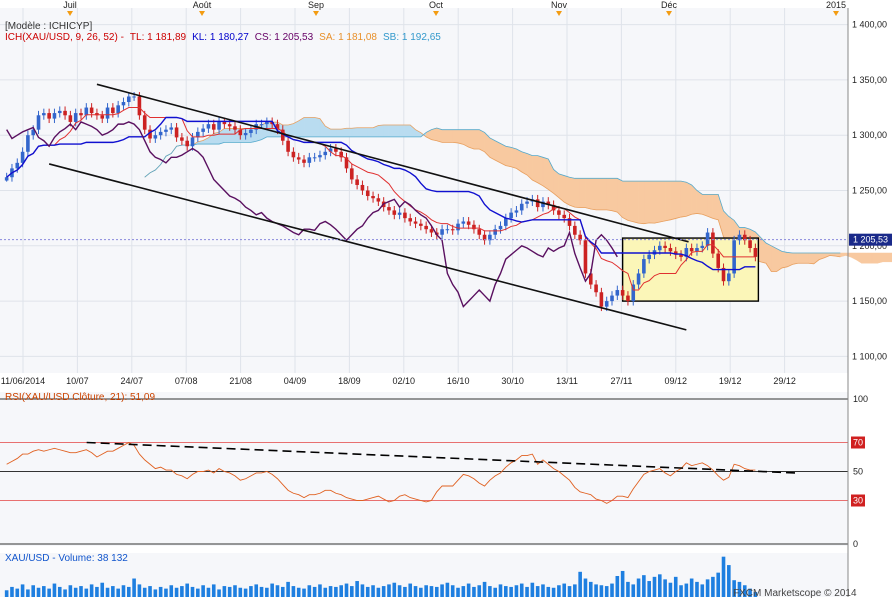 The width and height of the screenshot is (892, 600). I want to click on legend-item: KL: 1 180,27, so click(220, 37).